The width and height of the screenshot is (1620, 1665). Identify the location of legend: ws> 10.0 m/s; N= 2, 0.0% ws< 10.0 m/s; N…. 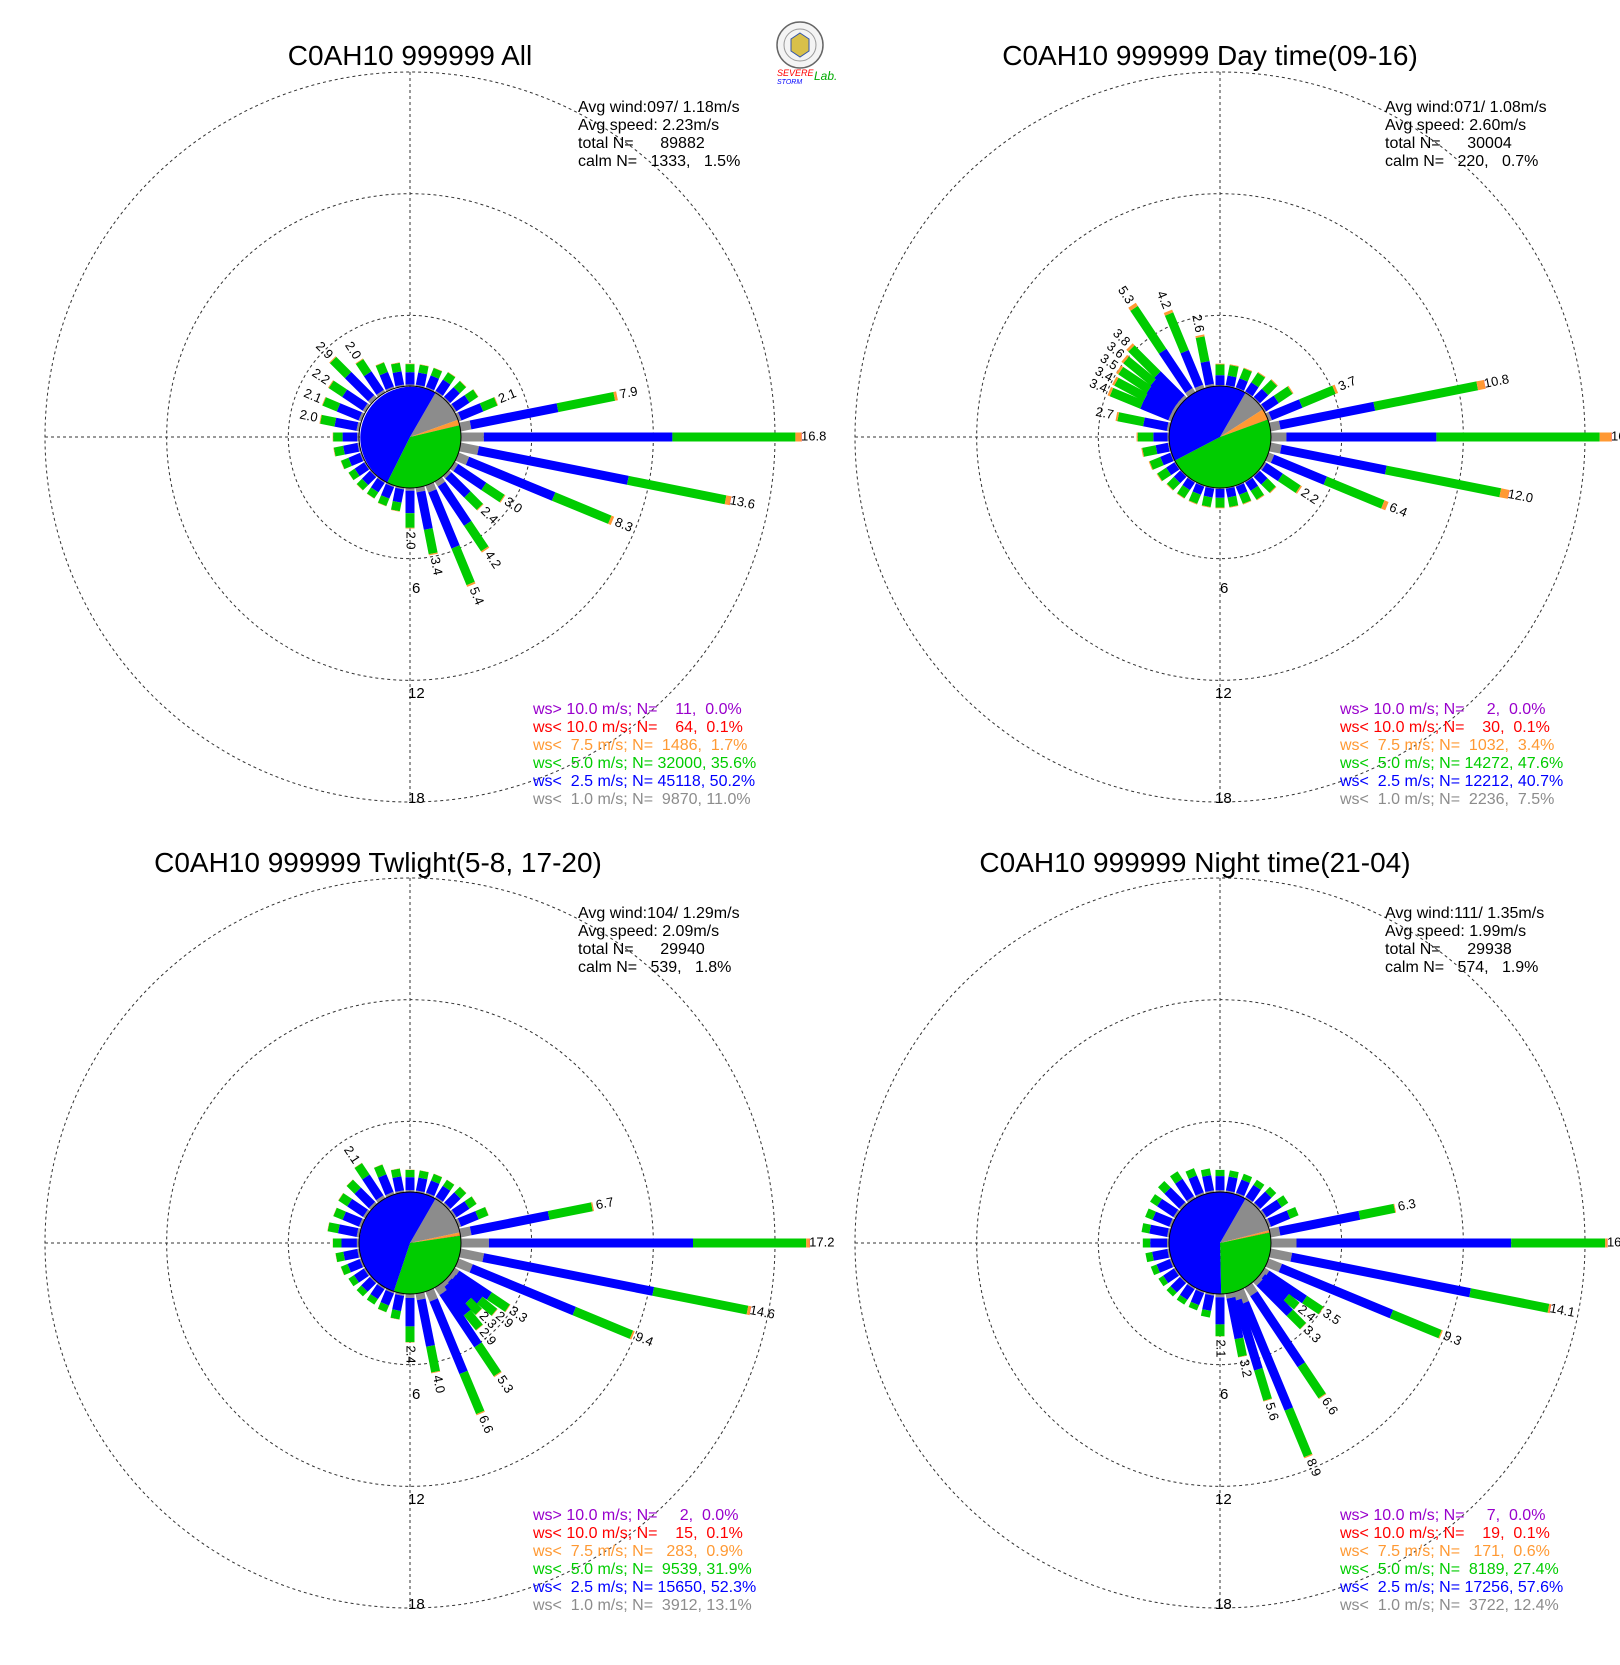
(1451, 754).